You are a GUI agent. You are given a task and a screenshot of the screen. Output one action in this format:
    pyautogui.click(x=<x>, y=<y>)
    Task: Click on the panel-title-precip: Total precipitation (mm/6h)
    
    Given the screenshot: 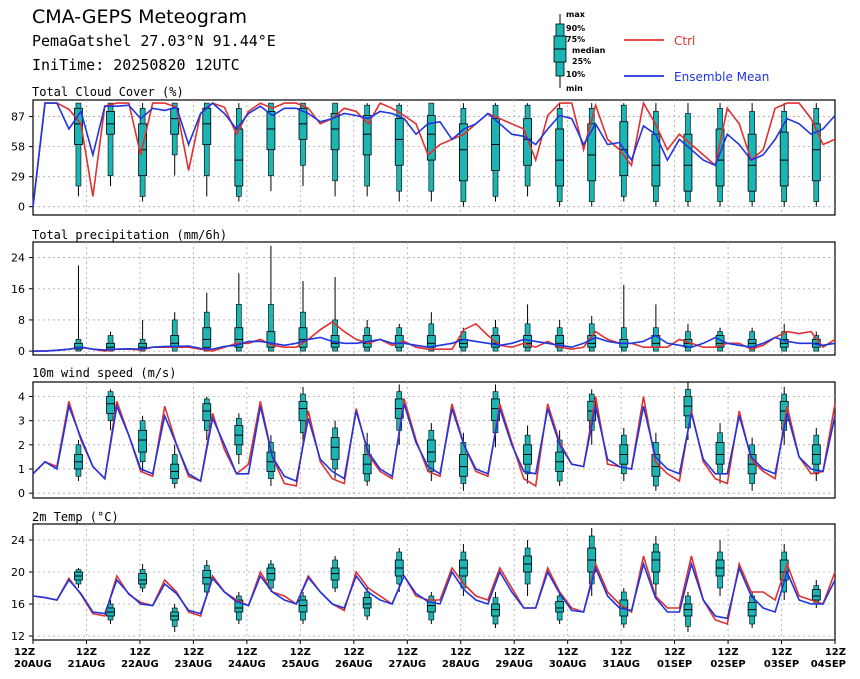 What is the action you would take?
    pyautogui.click(x=130, y=235)
    